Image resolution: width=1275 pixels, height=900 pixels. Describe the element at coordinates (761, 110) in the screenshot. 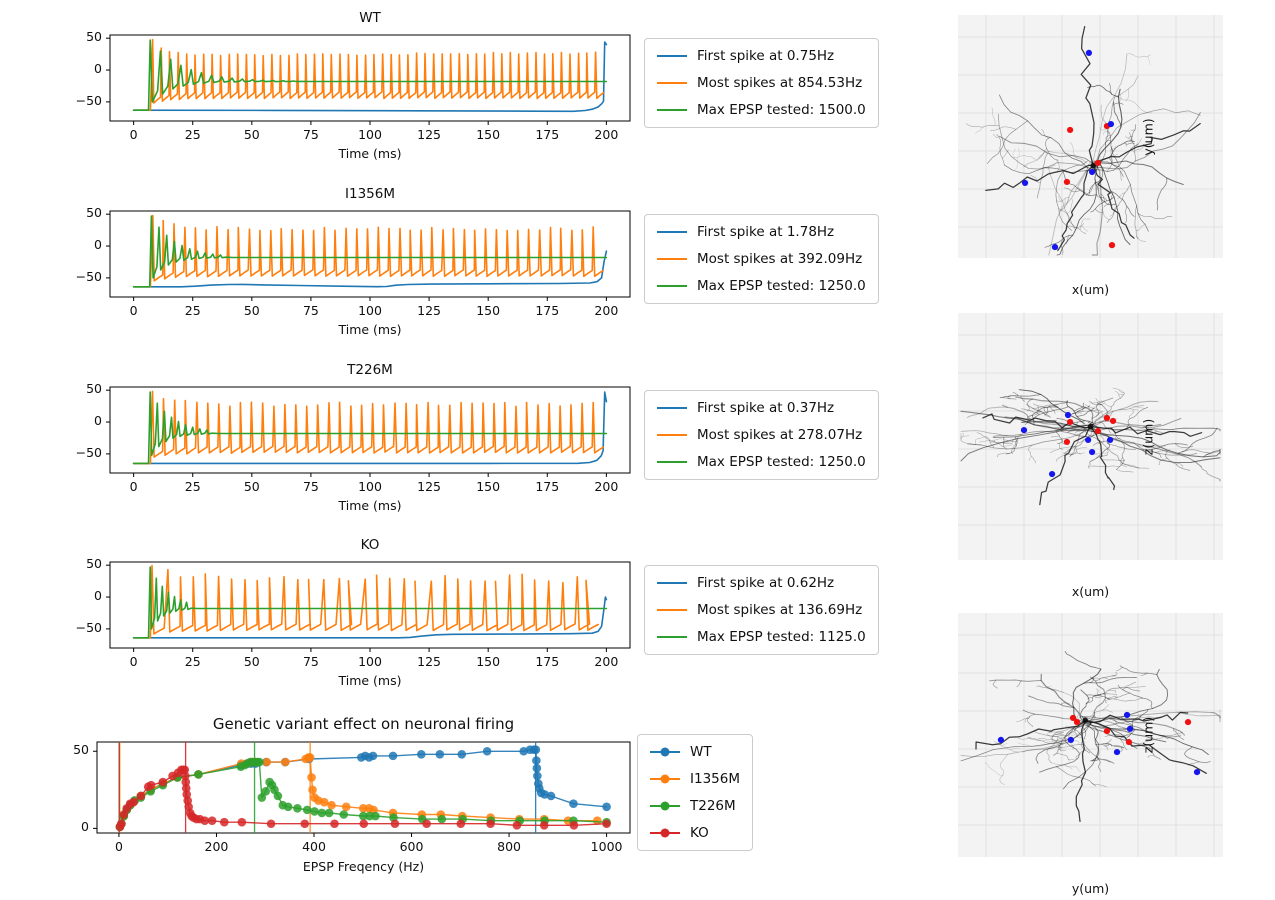

I see `legend-item: Max EPSP tested: 1500.0` at that location.